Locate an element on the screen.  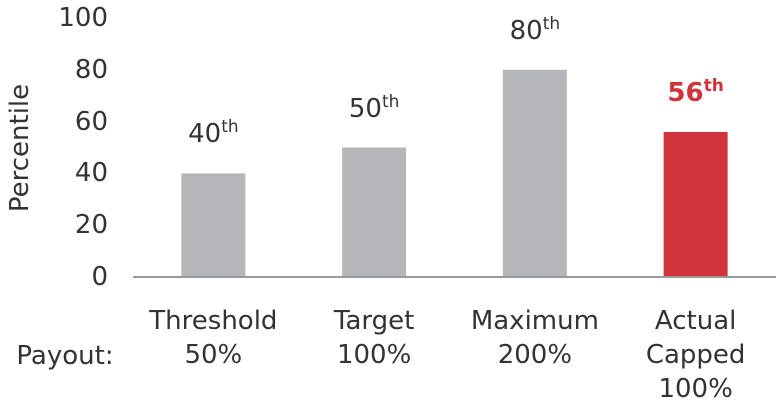
x-tick-label: Actual Capped is located at coordinates (695, 338).